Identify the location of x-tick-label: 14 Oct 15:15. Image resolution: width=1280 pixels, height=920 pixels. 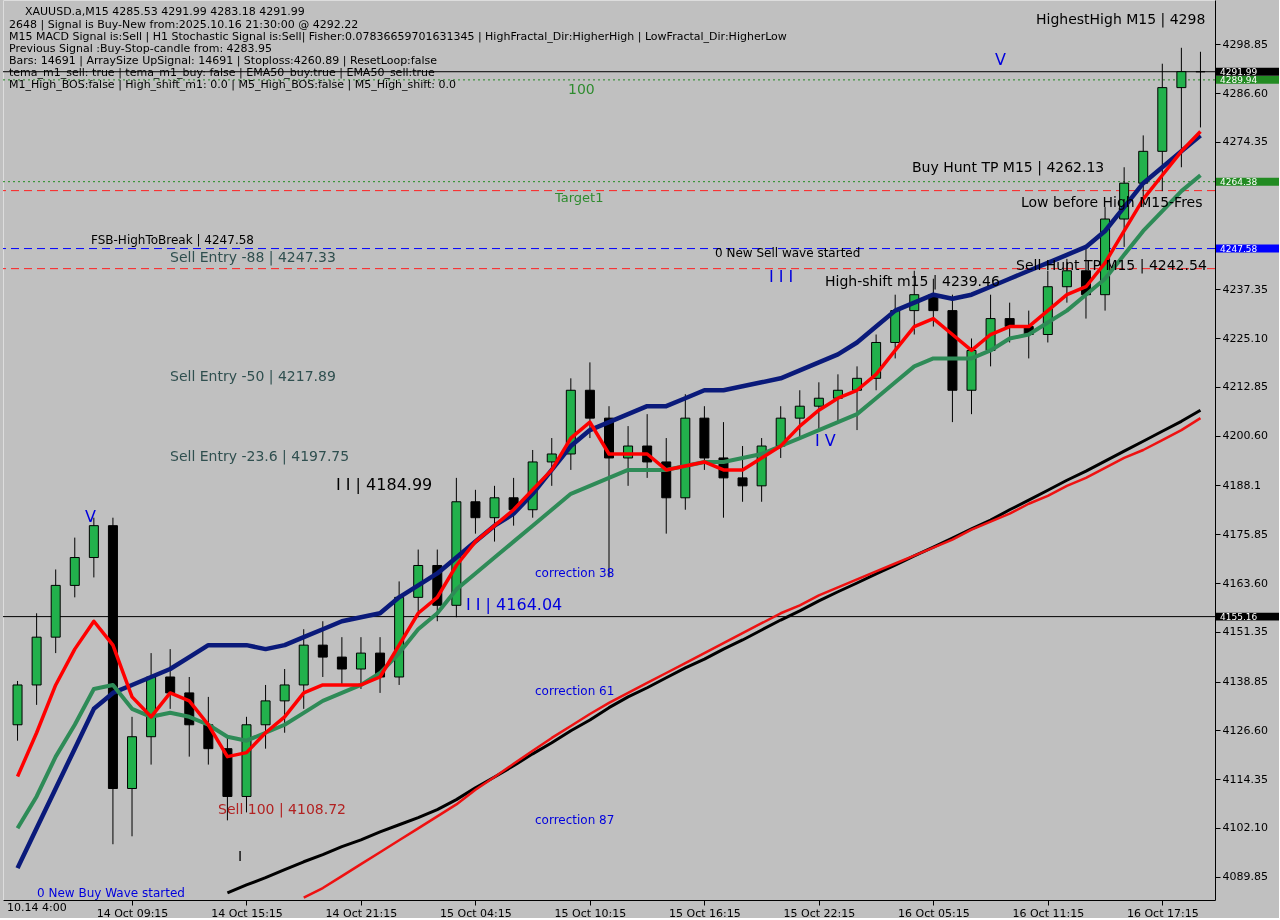
(247, 913).